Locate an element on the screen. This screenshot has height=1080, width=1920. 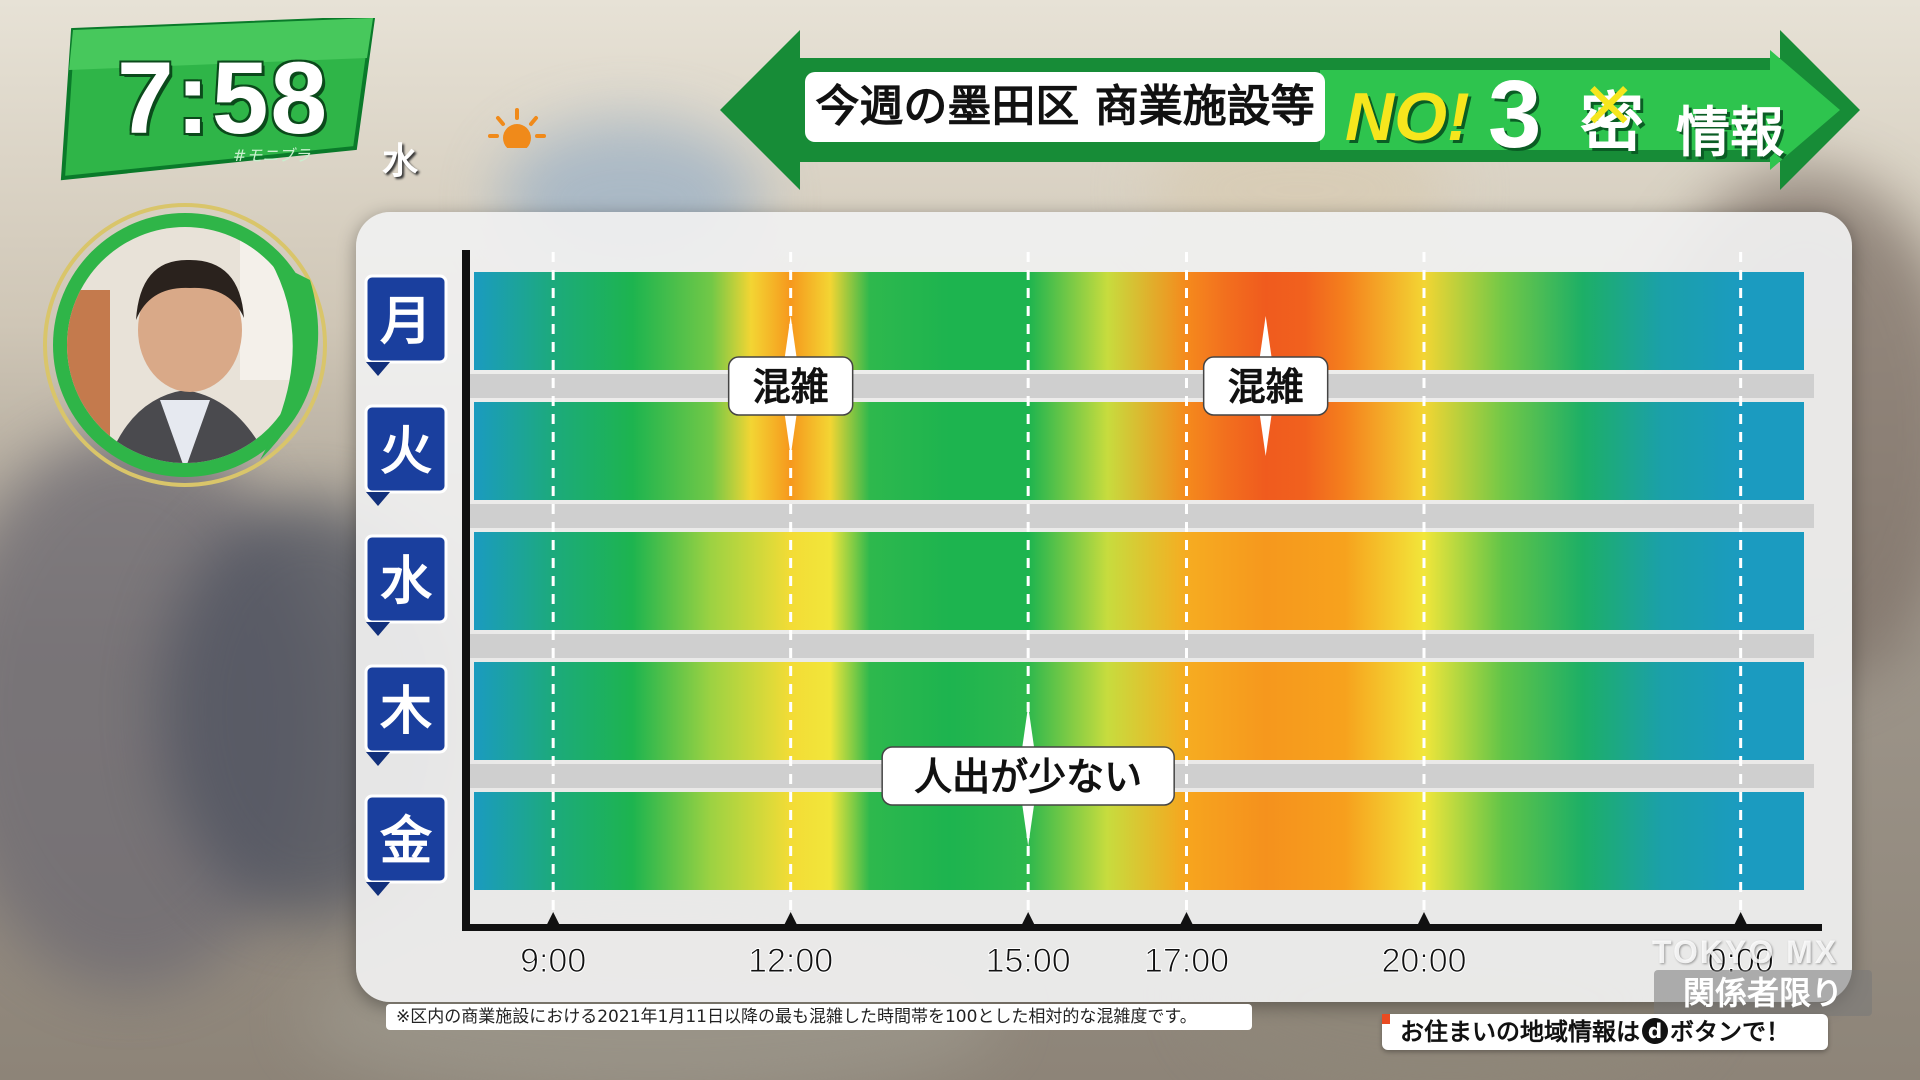
clock-widget: 7:58 #モニブラ is located at coordinates (215, 100).